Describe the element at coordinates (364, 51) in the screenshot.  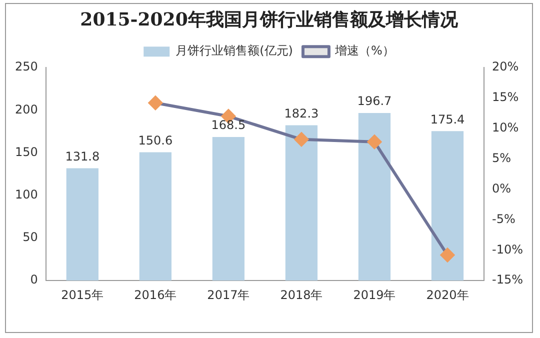
I see `legend-label: 增速（%）` at that location.